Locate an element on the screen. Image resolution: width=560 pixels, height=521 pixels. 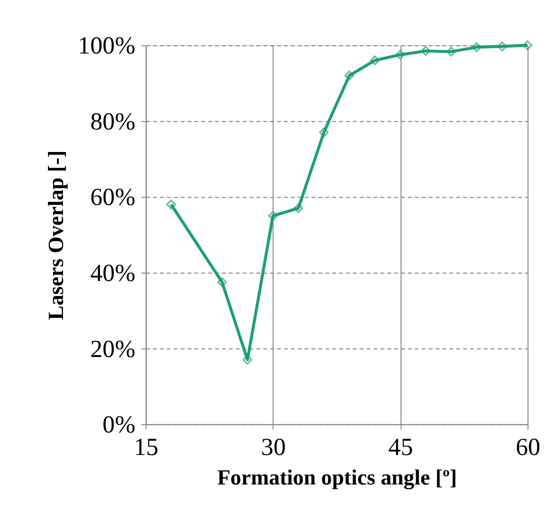
x-tick-label: 15 is located at coordinates (146, 448).